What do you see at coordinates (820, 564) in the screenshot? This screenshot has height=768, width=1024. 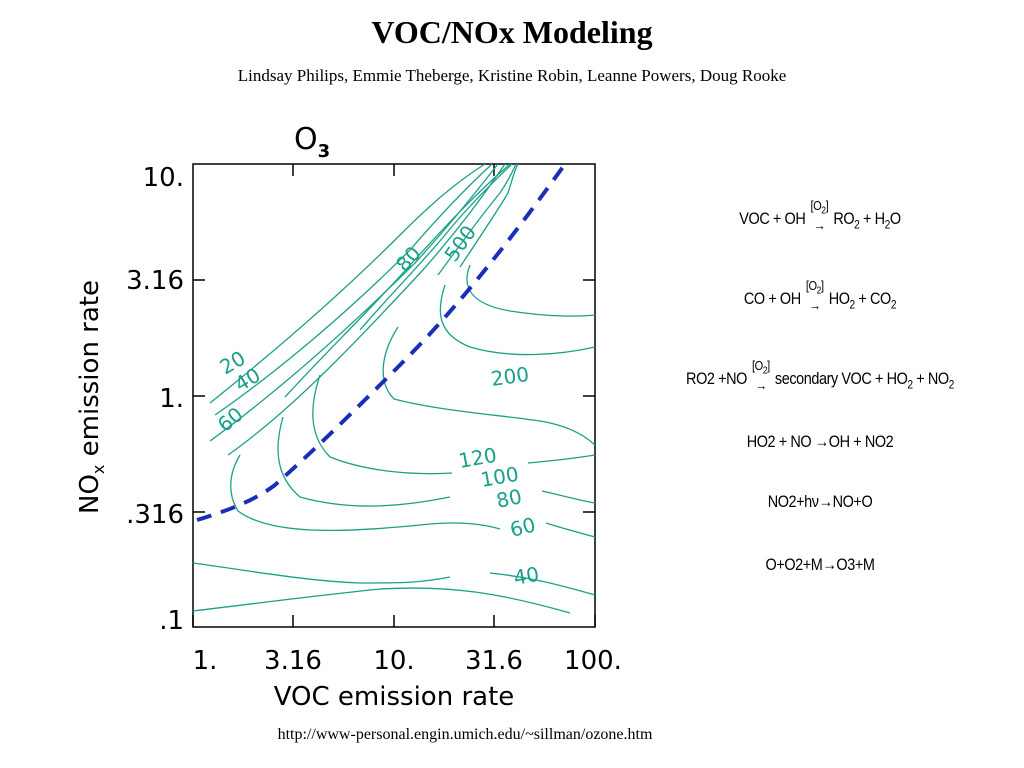 I see `reaction-ozone-formation: O+O2+M→O3+M` at bounding box center [820, 564].